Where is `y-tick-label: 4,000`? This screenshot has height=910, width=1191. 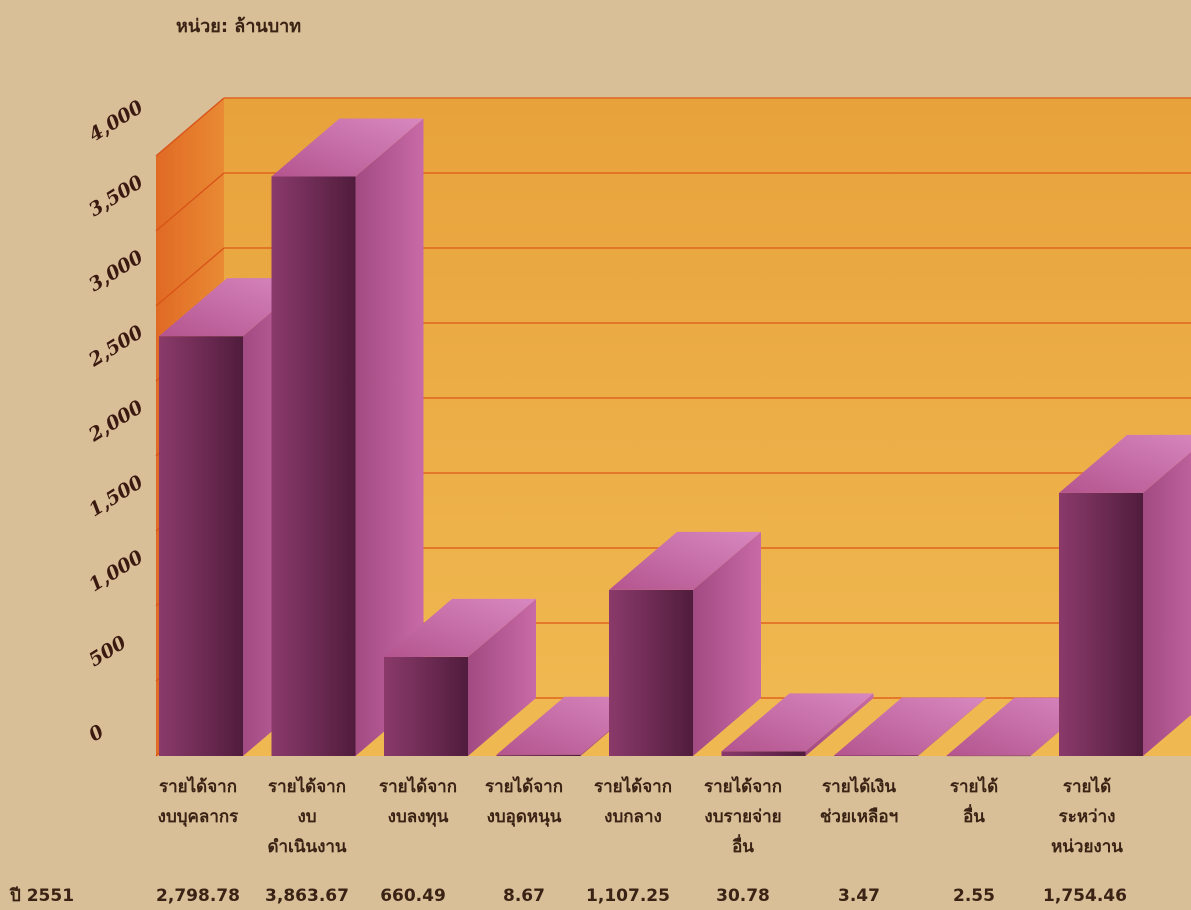 y-tick-label: 4,000 is located at coordinates (116, 121).